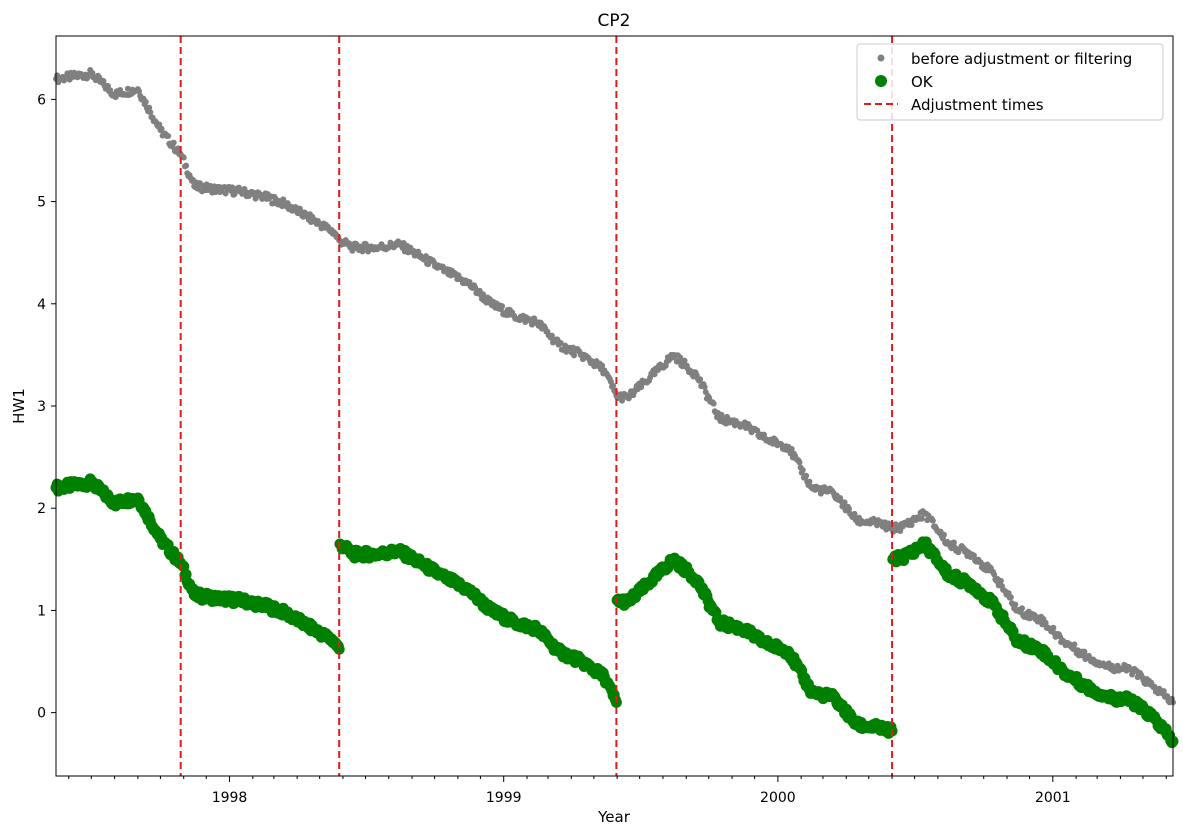  What do you see at coordinates (19, 406) in the screenshot?
I see `y-axis-label: HW1` at bounding box center [19, 406].